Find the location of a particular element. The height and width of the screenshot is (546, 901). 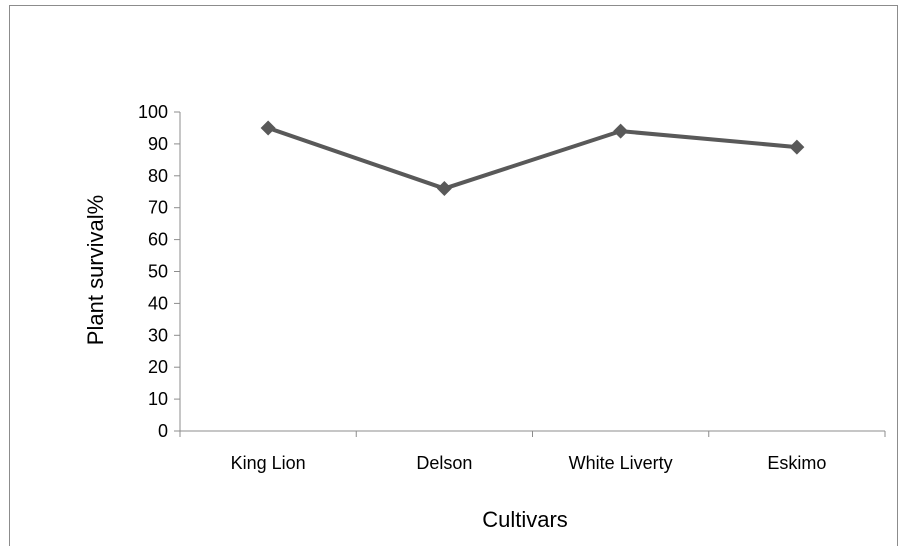

y-tick-label: 30 is located at coordinates (158, 335).